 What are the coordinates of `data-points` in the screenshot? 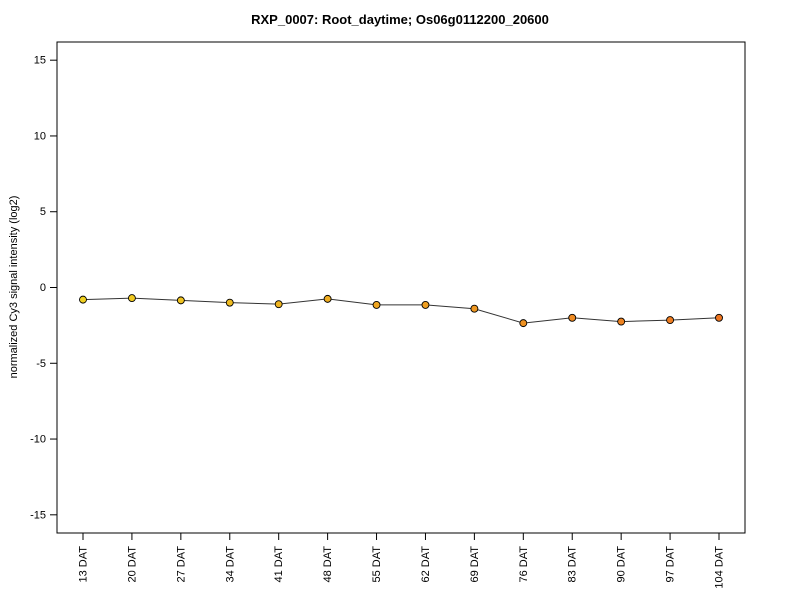 It's located at (401, 311).